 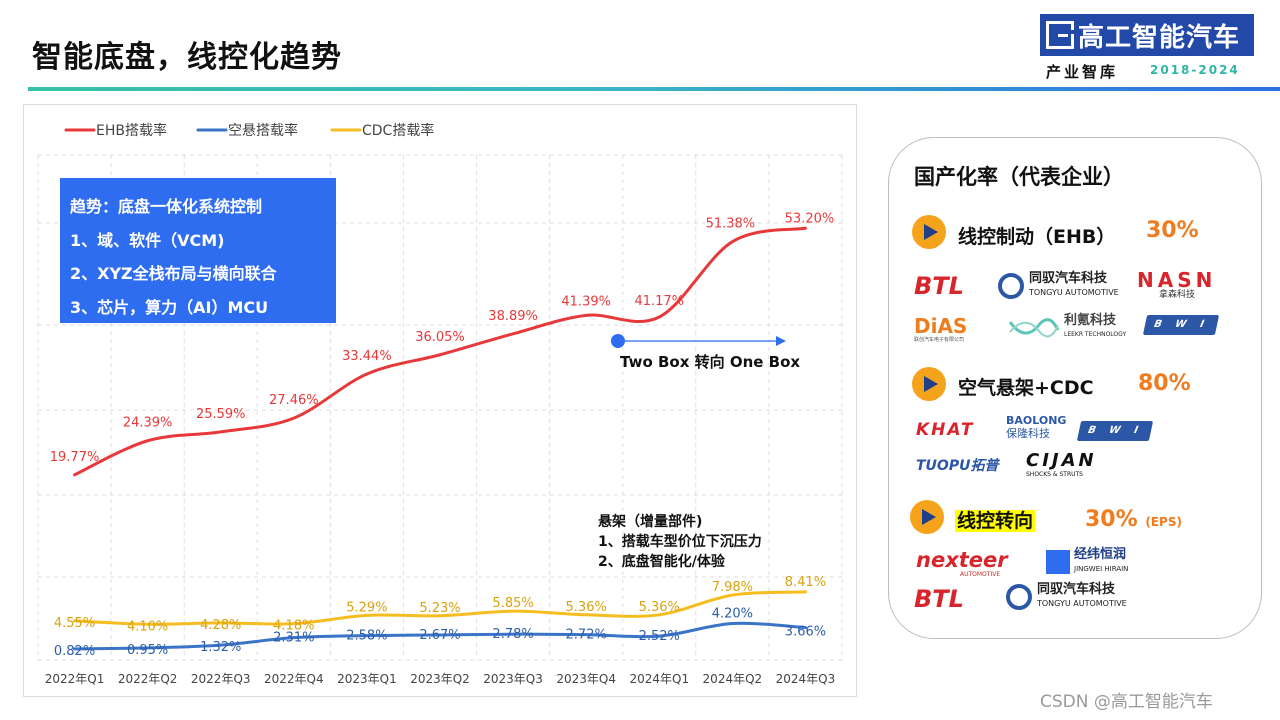 What do you see at coordinates (1100, 554) in the screenshot?
I see `logo-jingwei-cn: 经纬恒润` at bounding box center [1100, 554].